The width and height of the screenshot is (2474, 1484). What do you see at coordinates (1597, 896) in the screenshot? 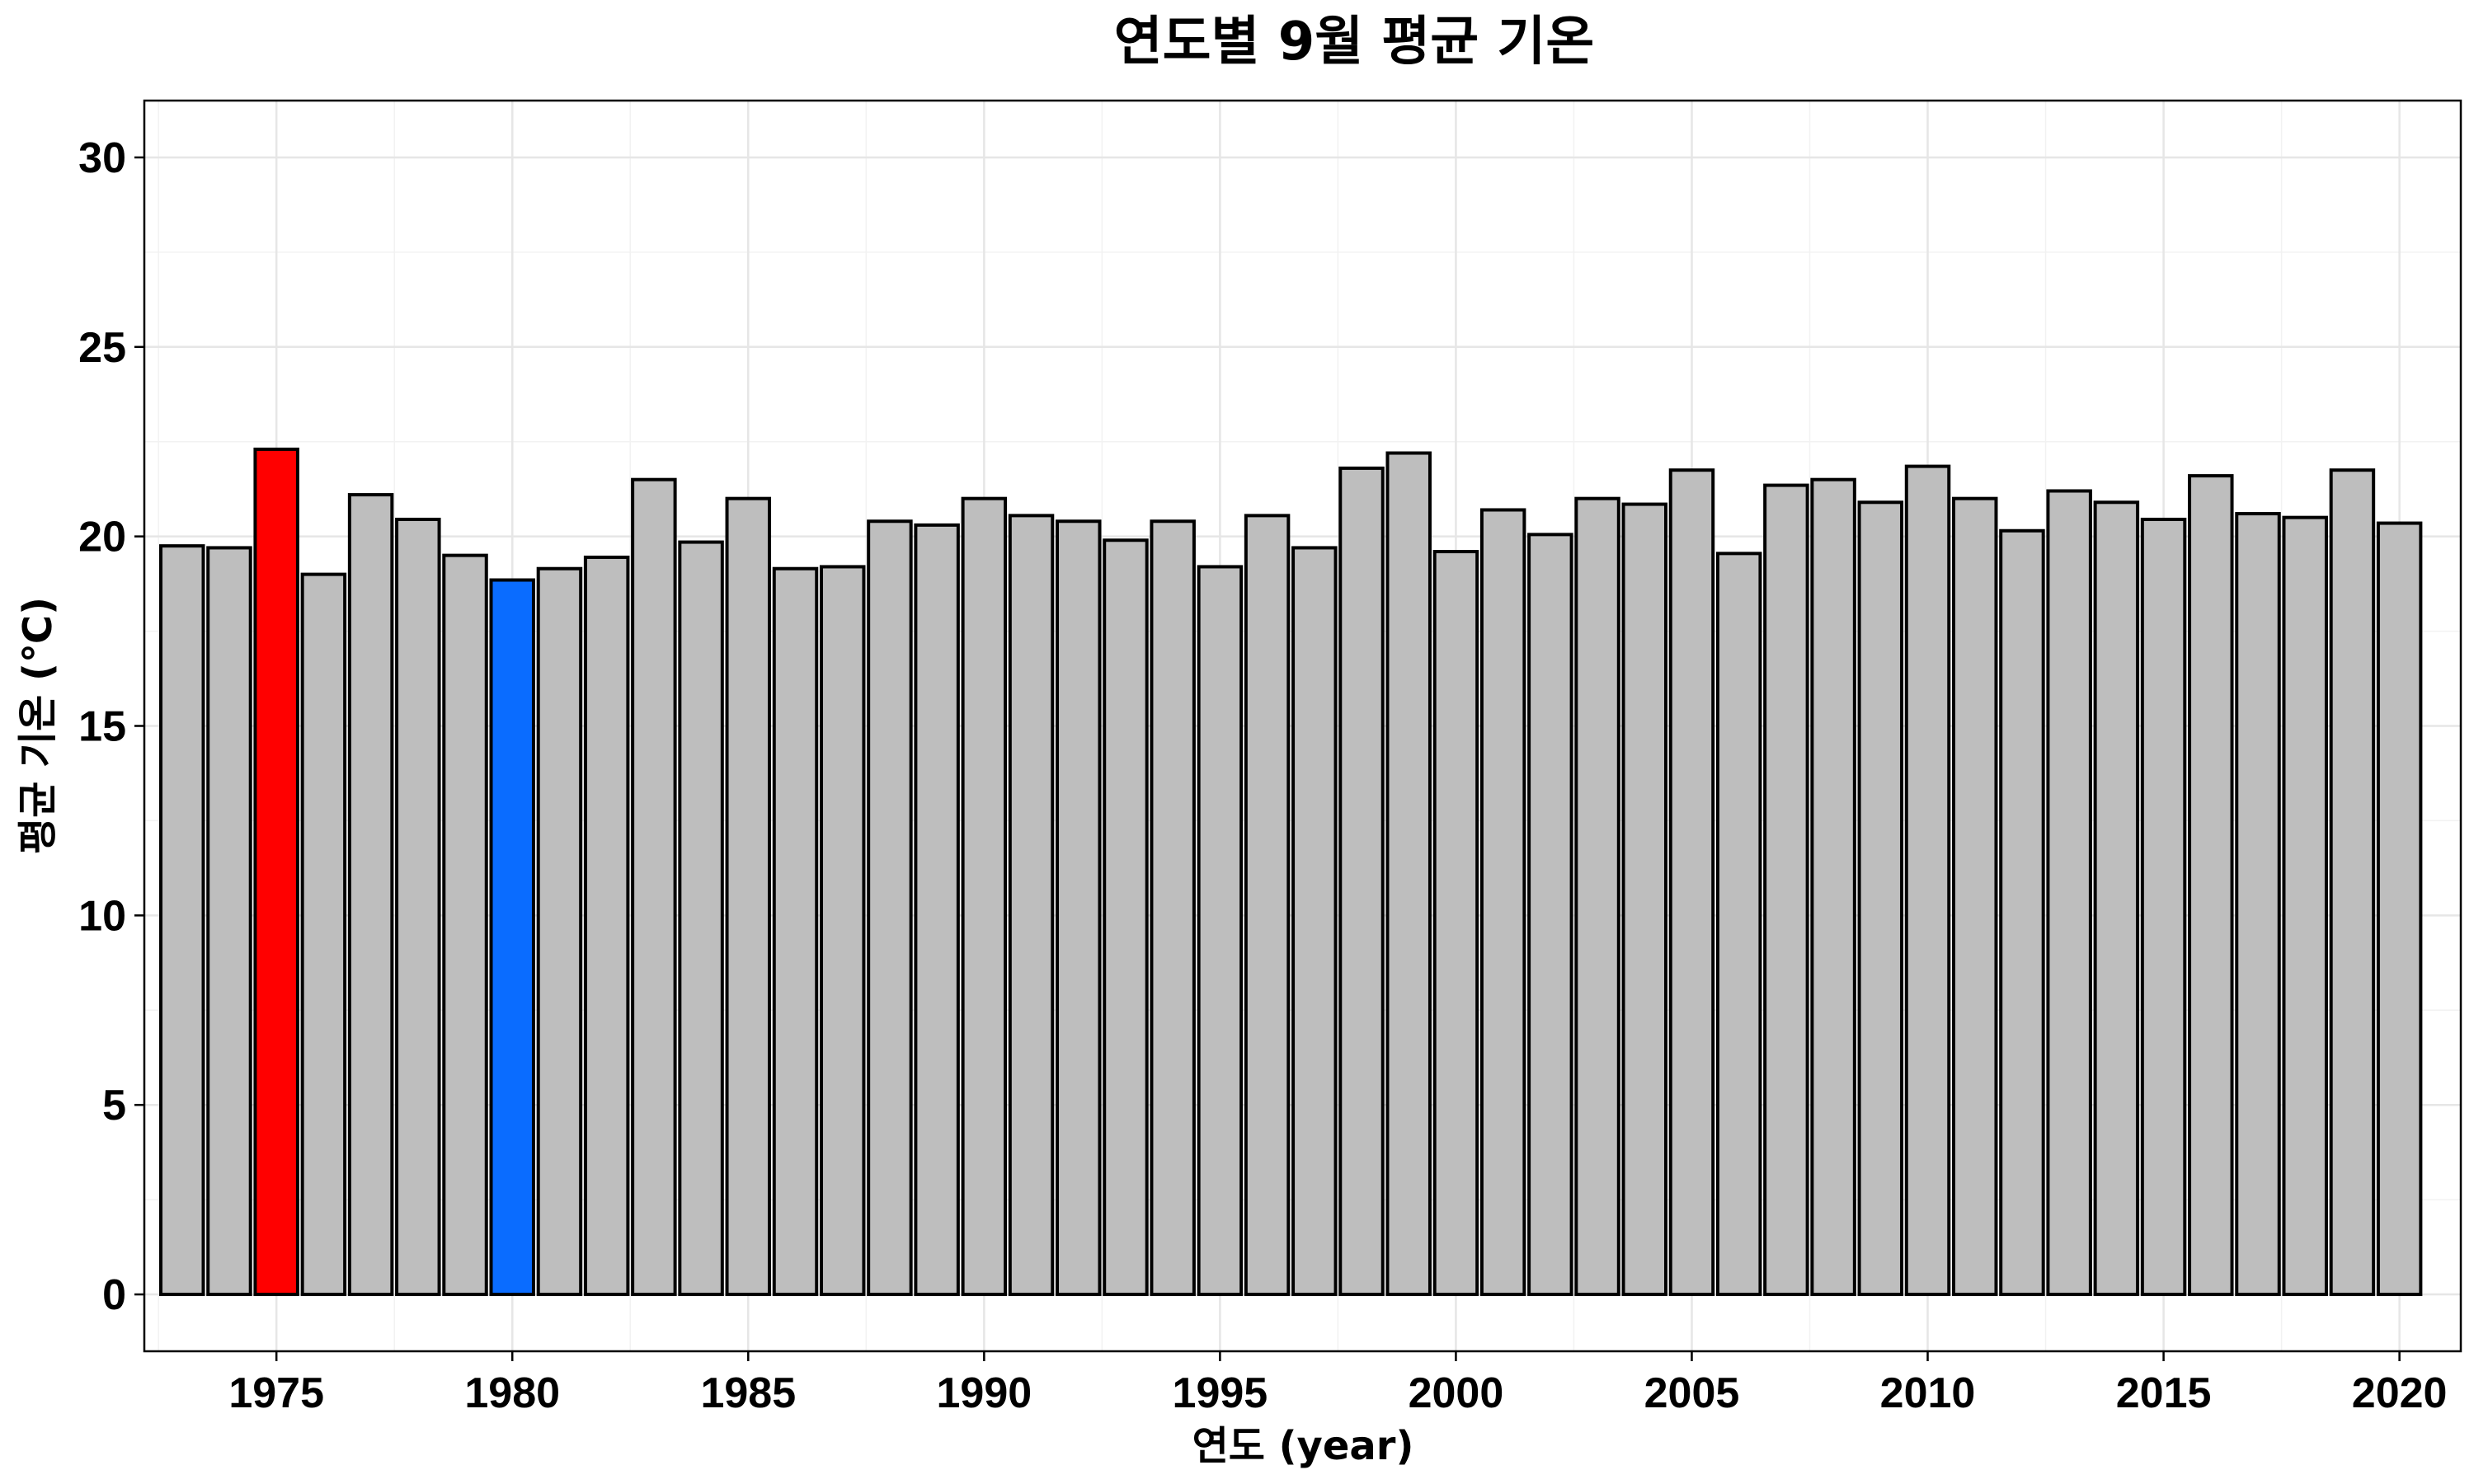
I see `bar-2003` at bounding box center [1597, 896].